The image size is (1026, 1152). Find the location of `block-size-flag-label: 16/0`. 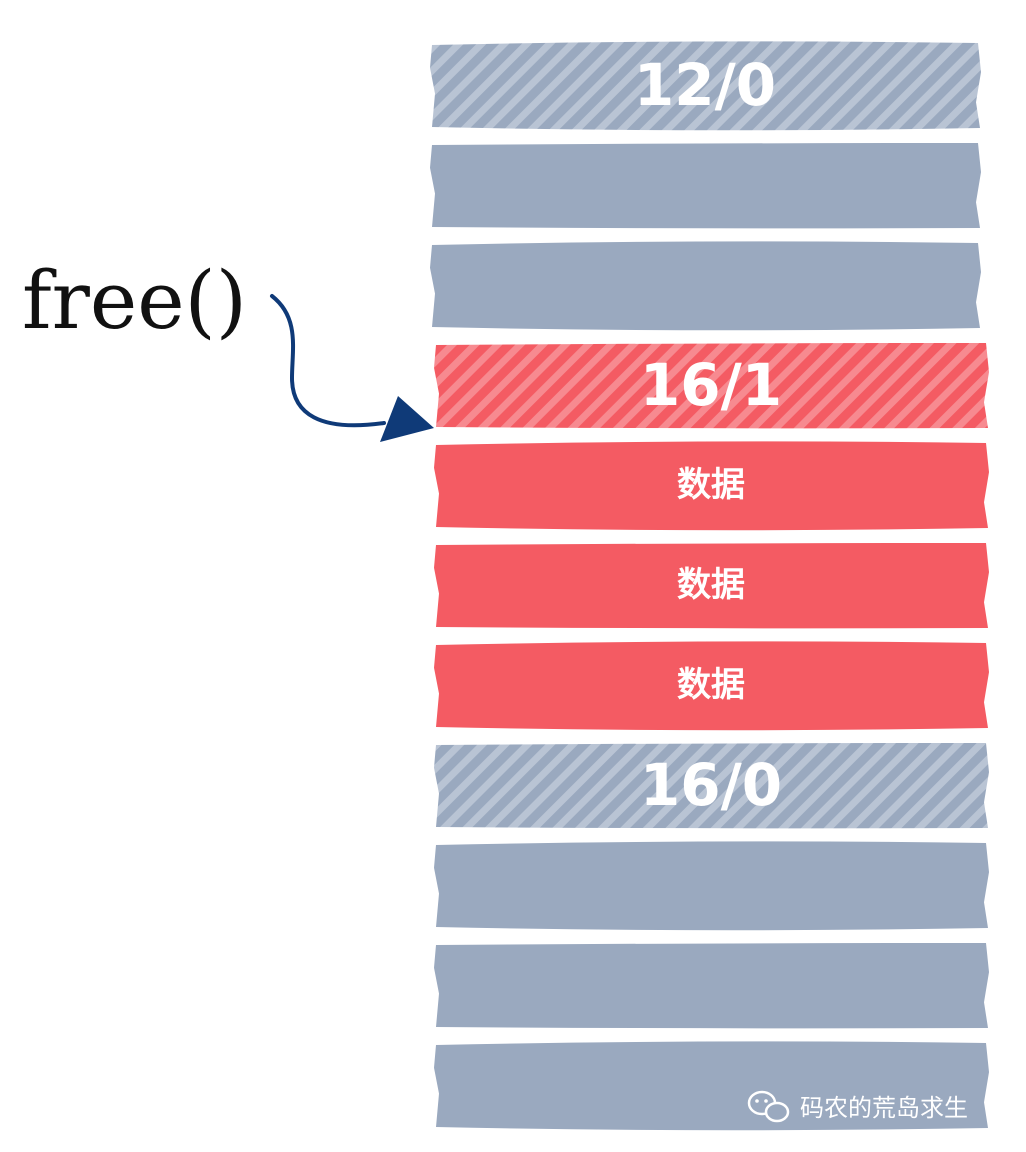

block-size-flag-label: 16/0 is located at coordinates (711, 785).